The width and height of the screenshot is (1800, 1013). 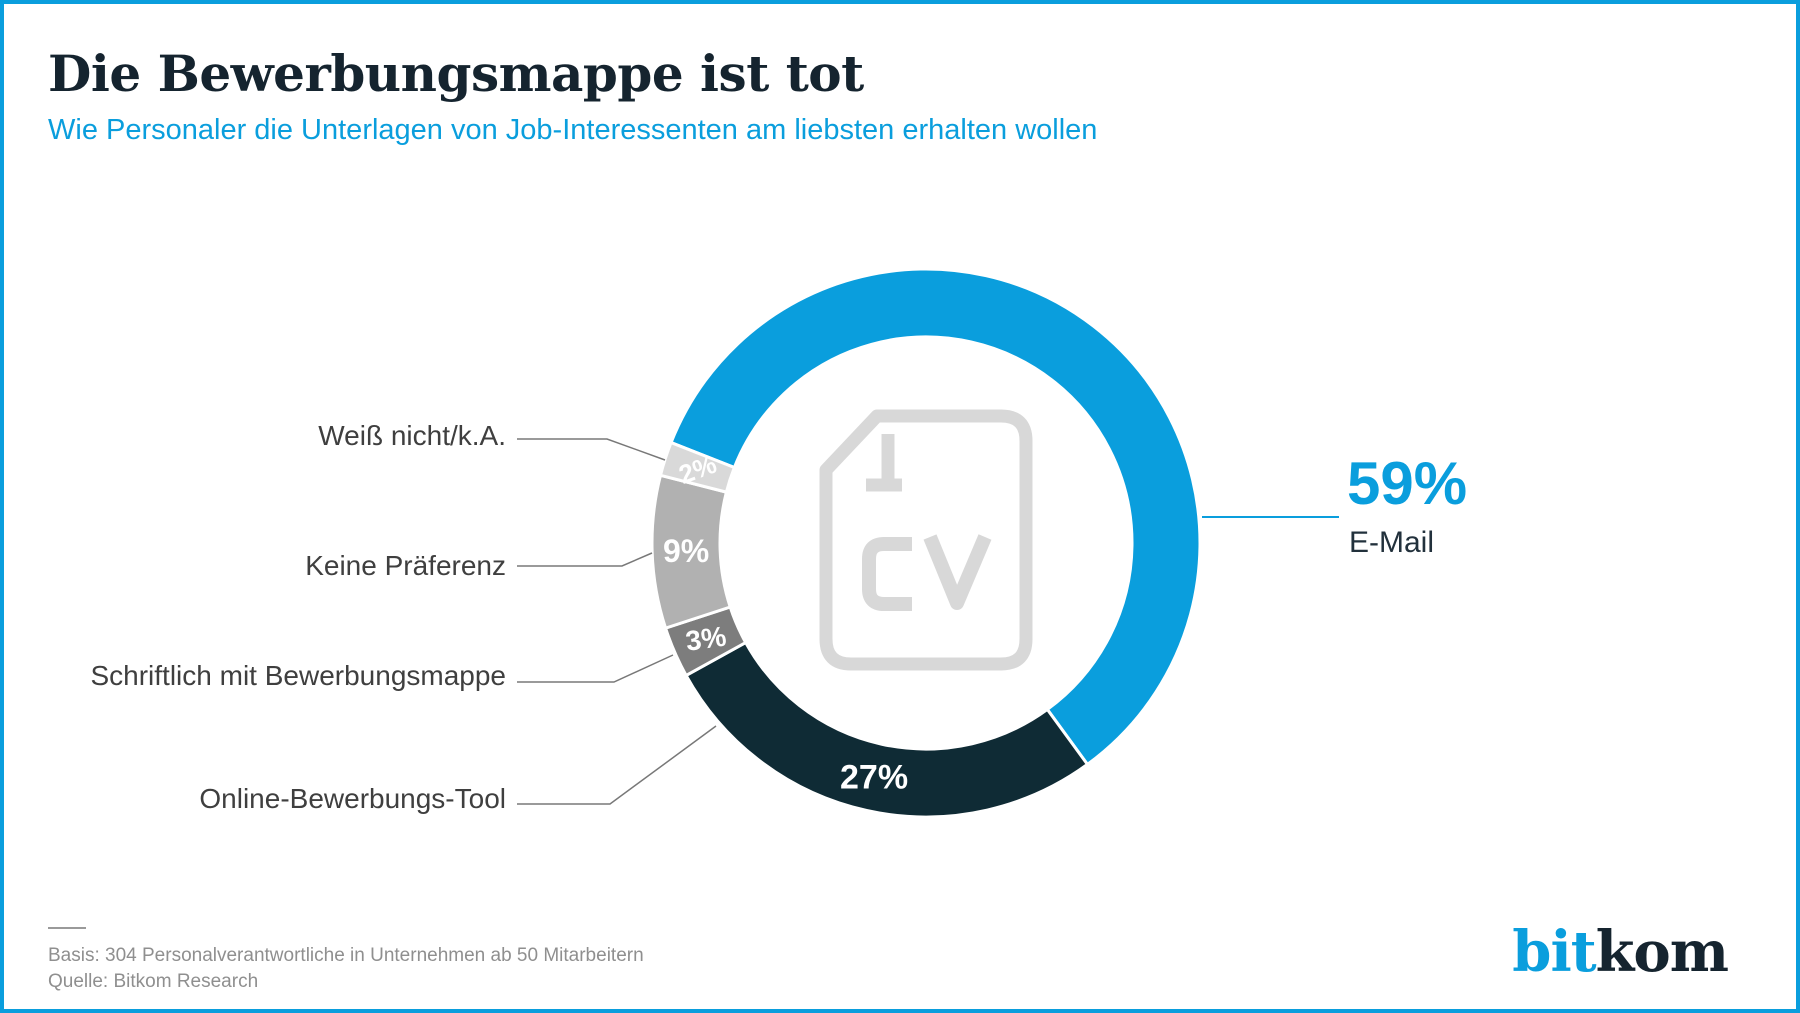 What do you see at coordinates (352, 798) in the screenshot?
I see `segment-label-online-tool: Online-Bewerbungs-Tool` at bounding box center [352, 798].